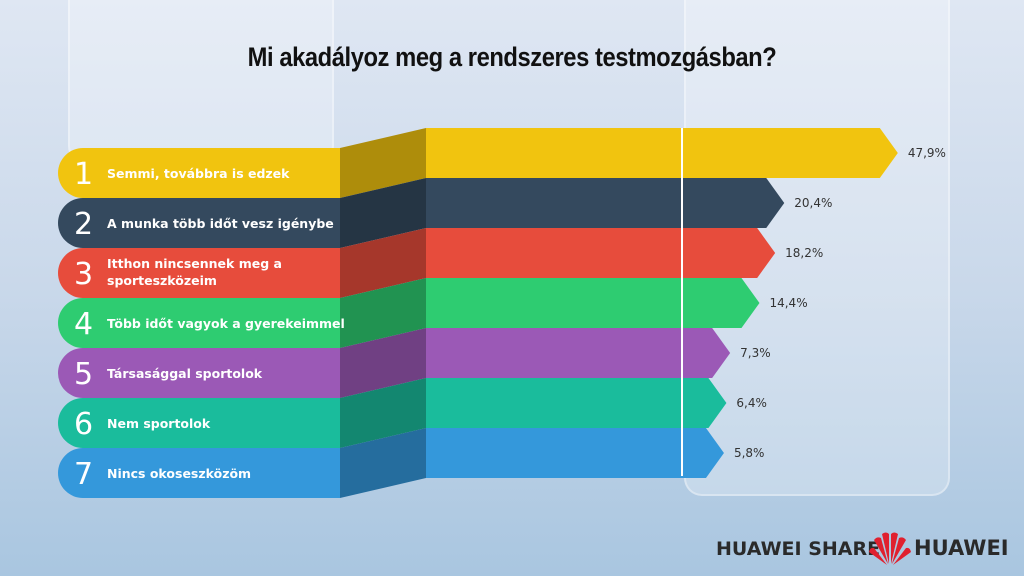  I want to click on rank-number: 3, so click(83, 274).